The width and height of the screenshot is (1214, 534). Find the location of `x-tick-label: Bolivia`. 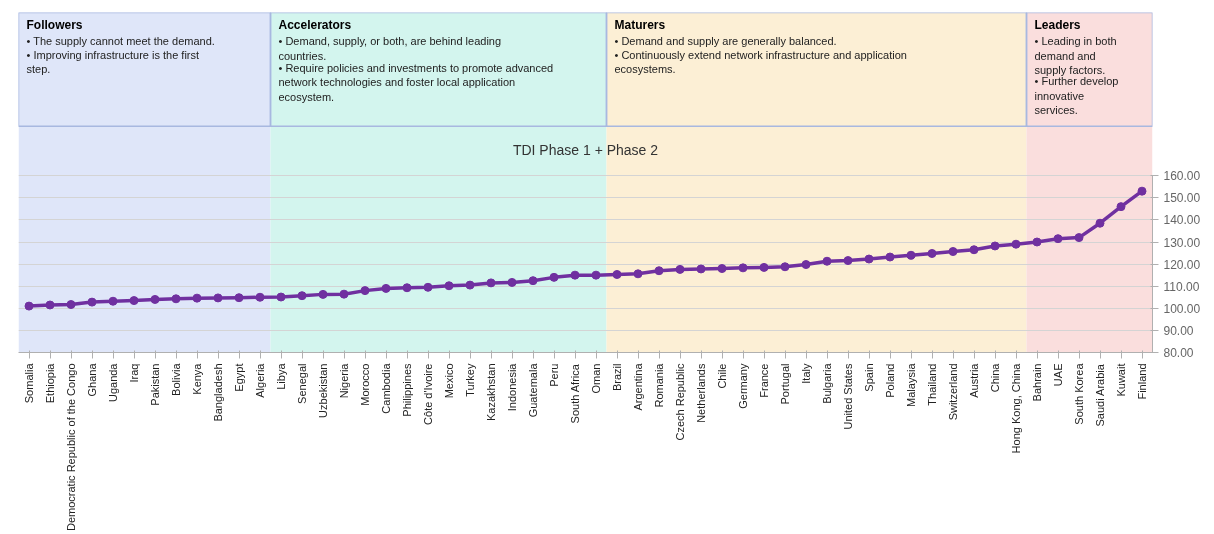

x-tick-label: Bolivia is located at coordinates (176, 379).